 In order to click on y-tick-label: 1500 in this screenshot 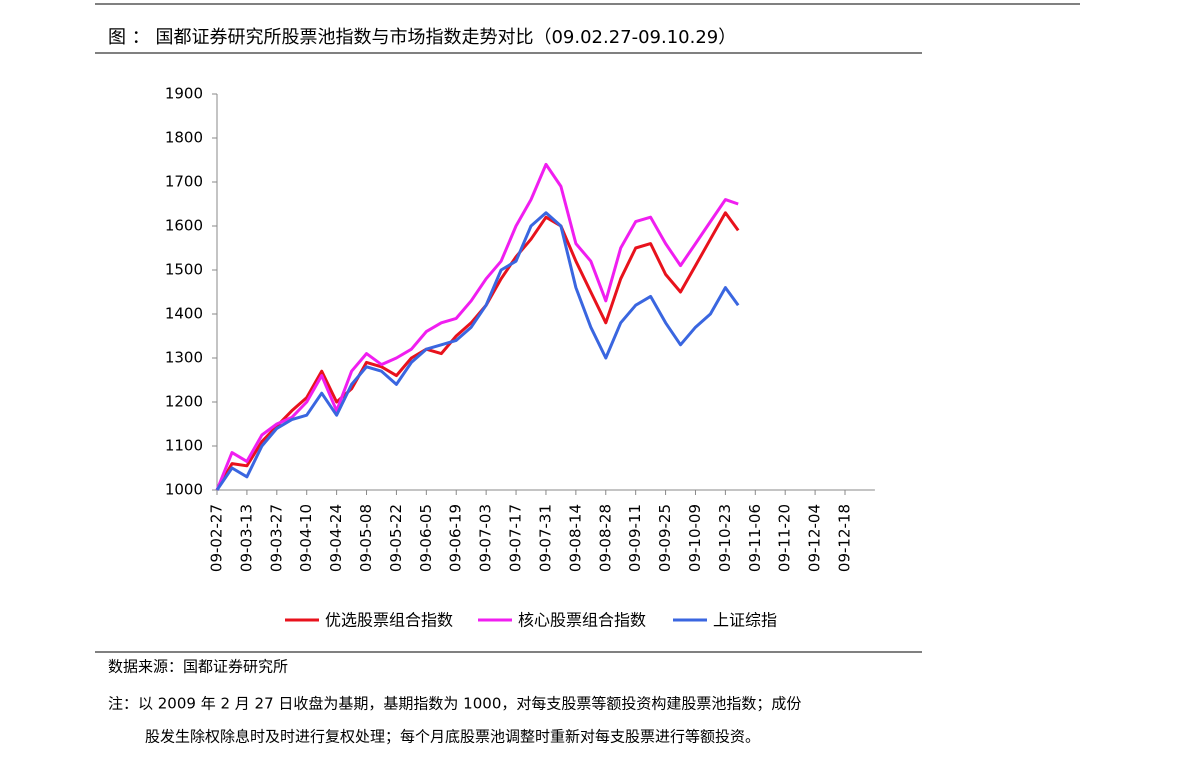, I will do `click(184, 270)`.